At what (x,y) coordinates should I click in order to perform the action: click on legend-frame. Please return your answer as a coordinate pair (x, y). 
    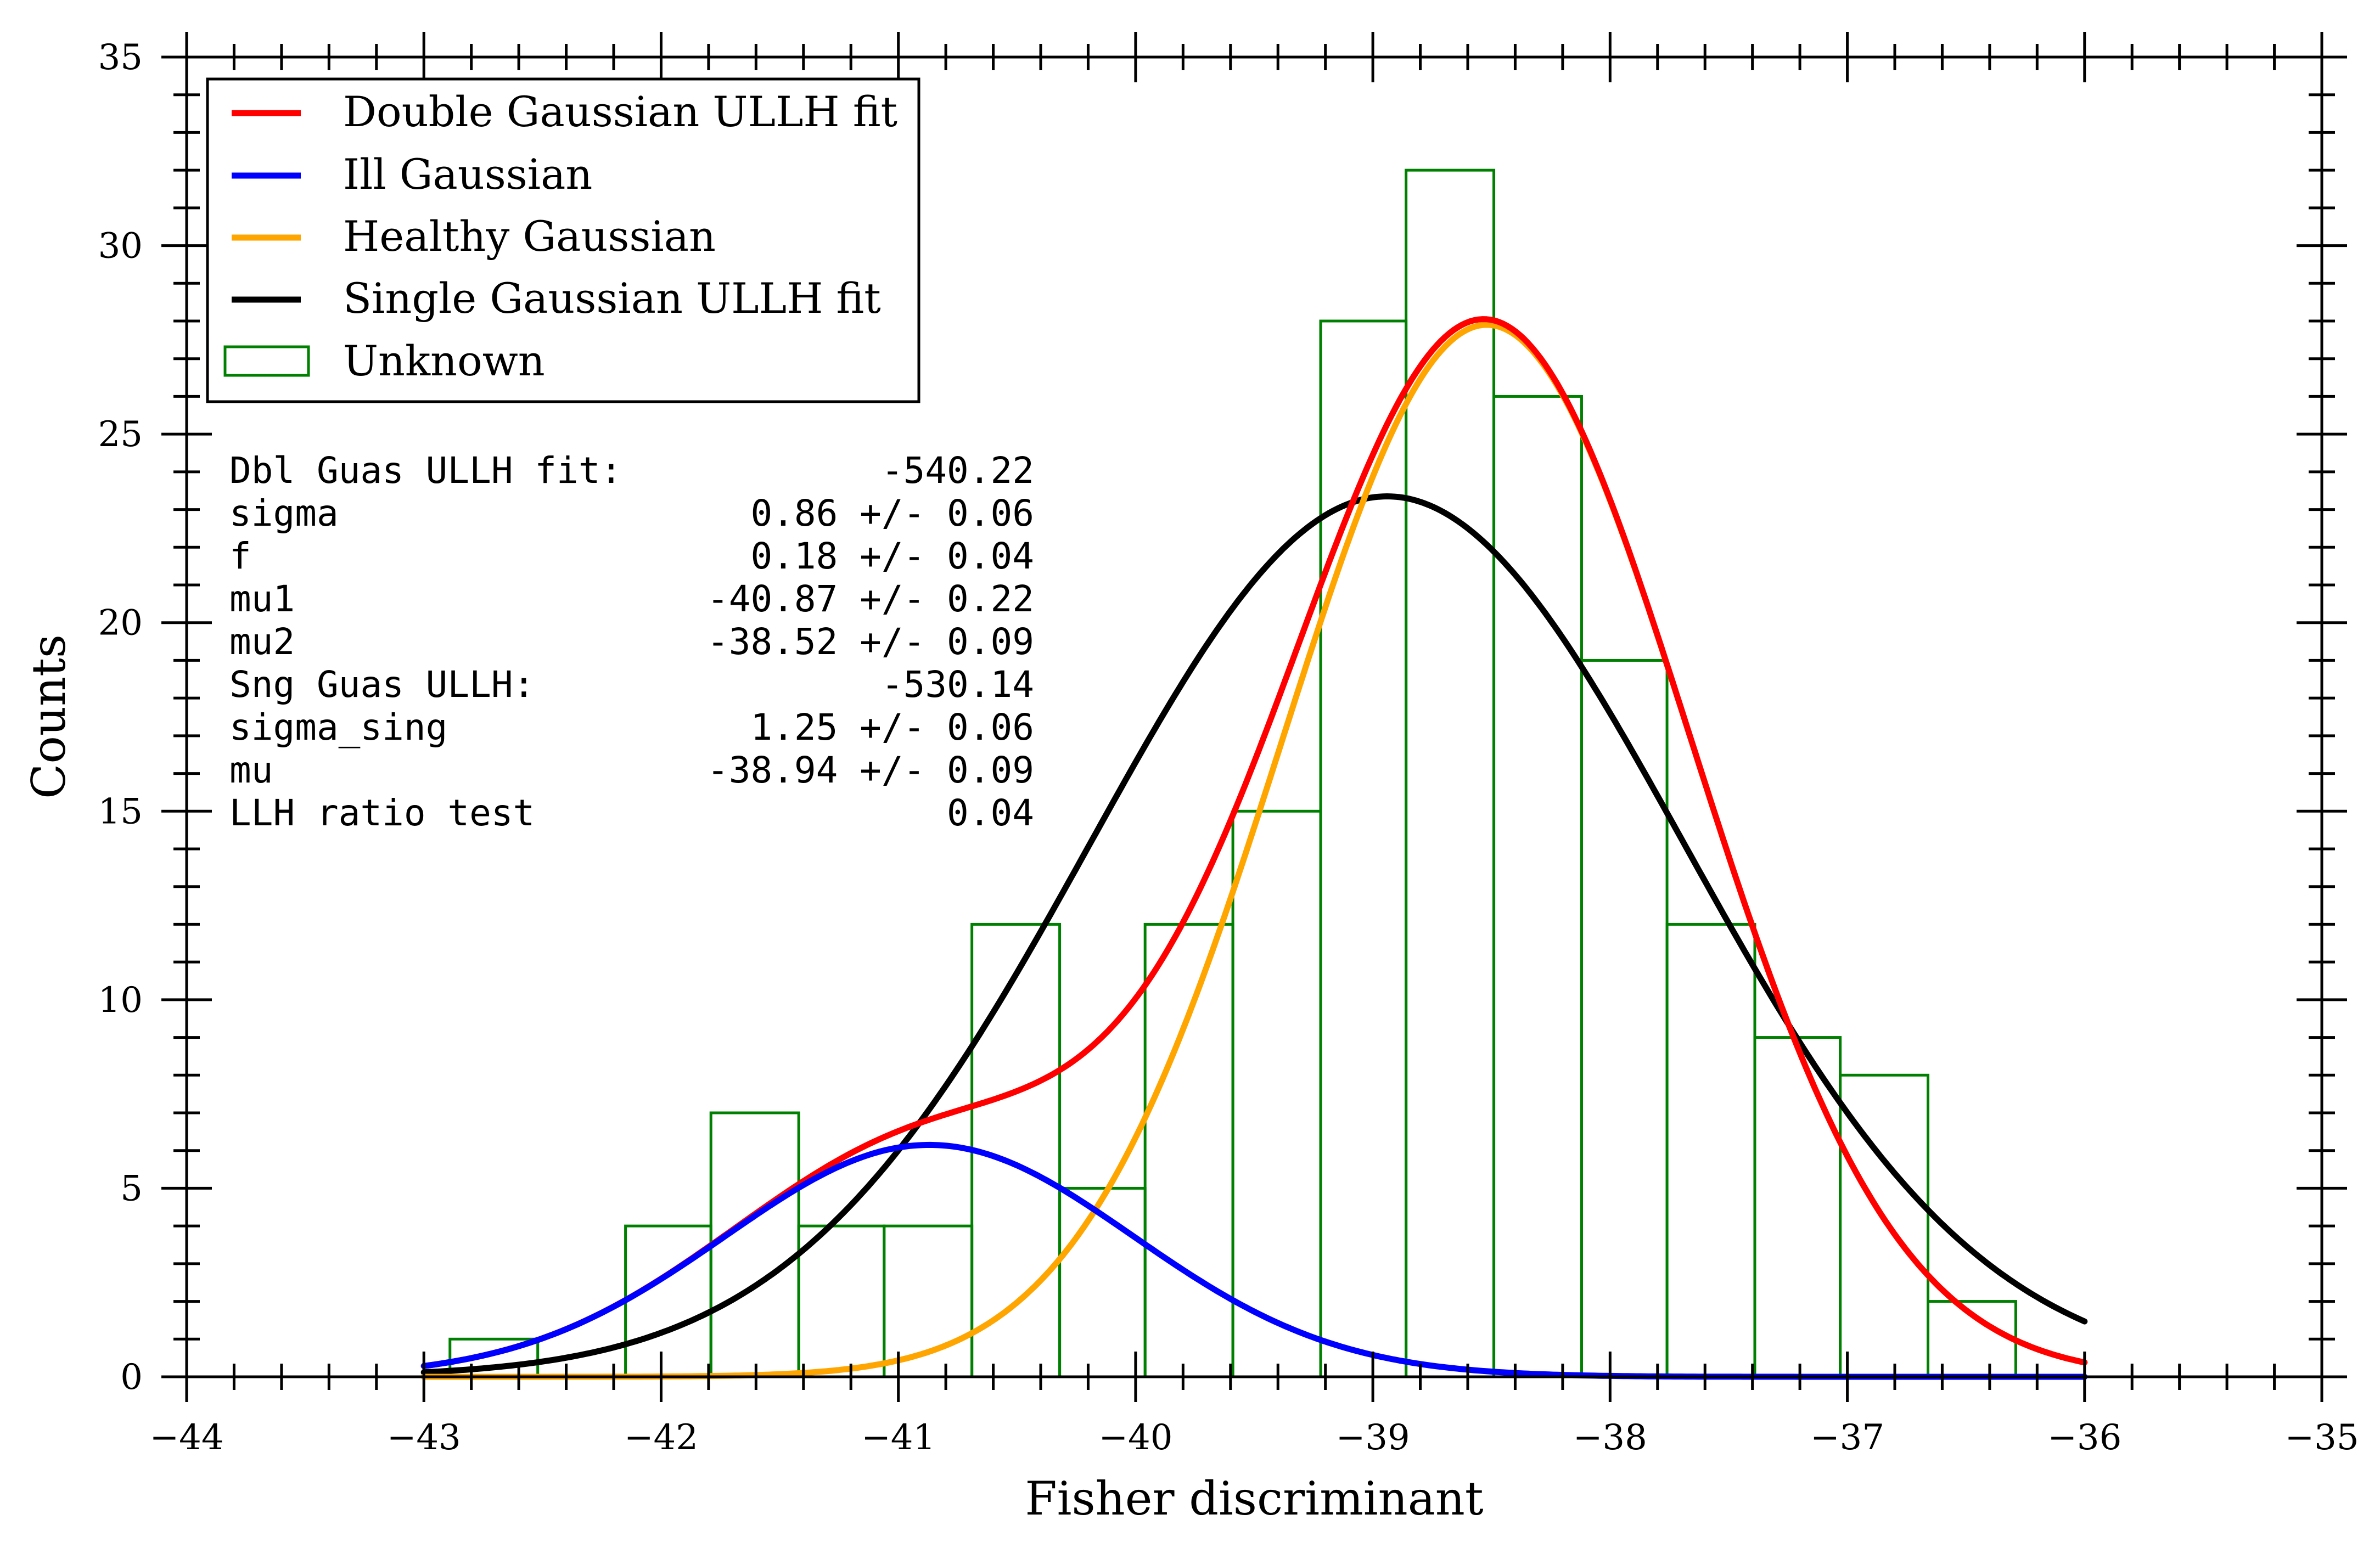
    Looking at the image, I should click on (563, 240).